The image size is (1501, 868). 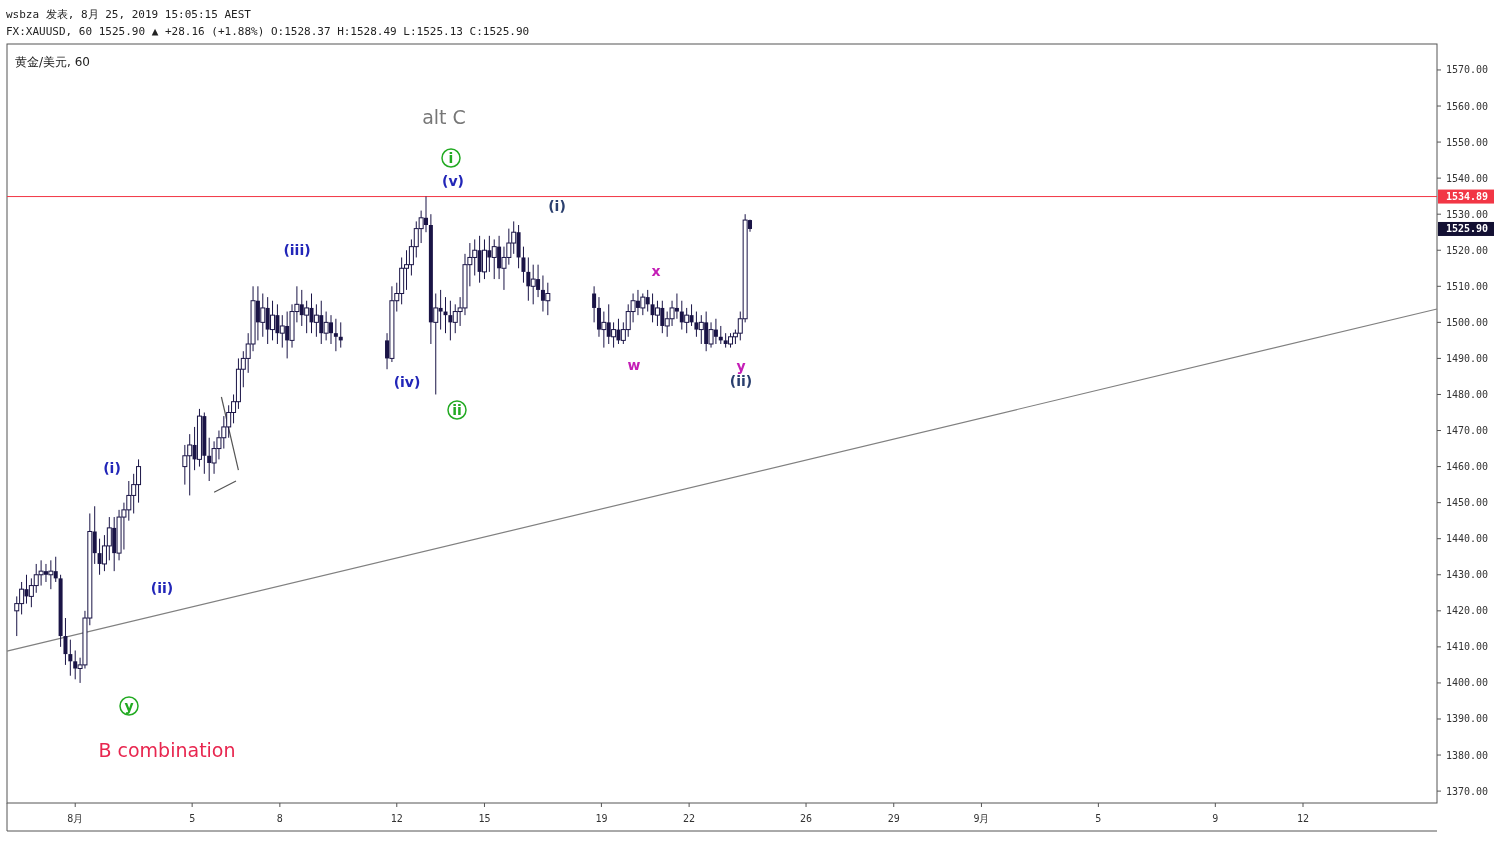 What do you see at coordinates (1467, 755) in the screenshot?
I see `y-tick-label: 1380.00` at bounding box center [1467, 755].